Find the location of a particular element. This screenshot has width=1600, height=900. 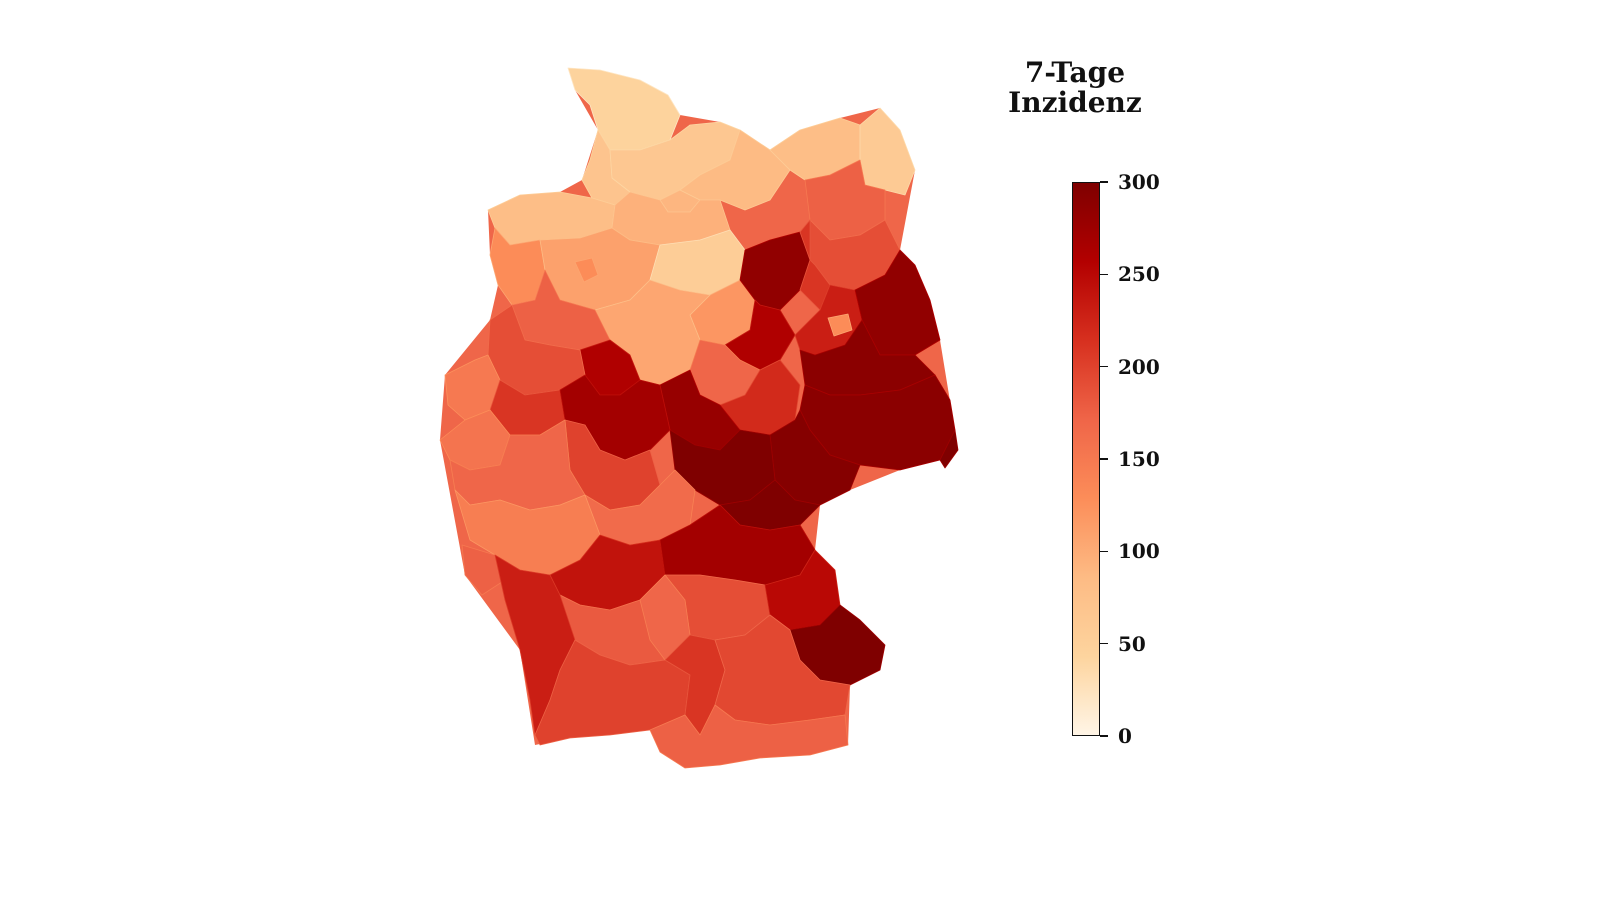

map-region-by-alpen is located at coordinates (749, 736).